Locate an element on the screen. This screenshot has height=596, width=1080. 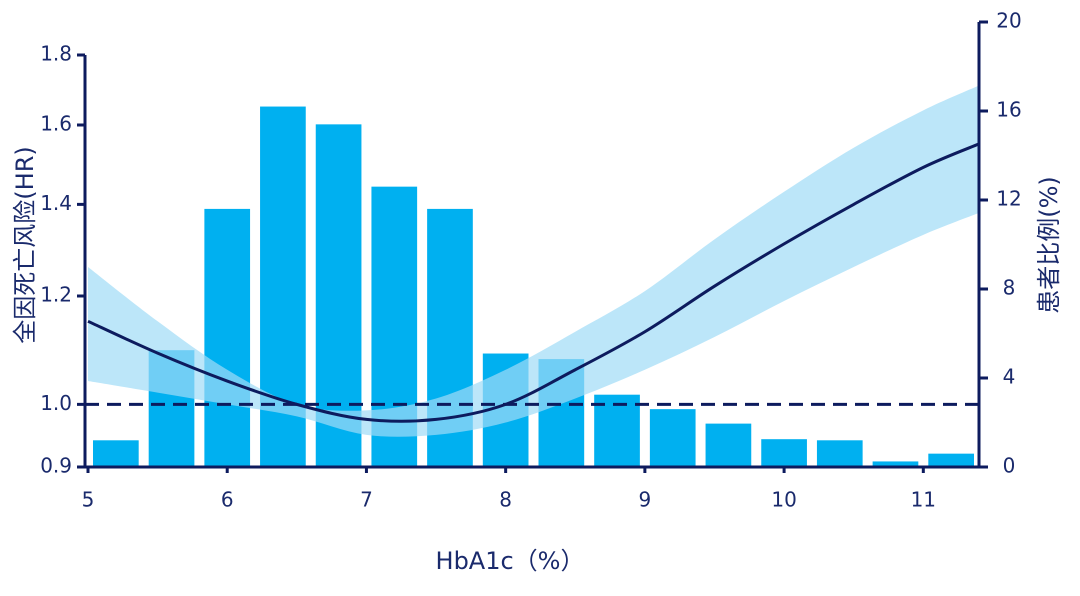
x-tick-label: 11 is located at coordinates (923, 500).